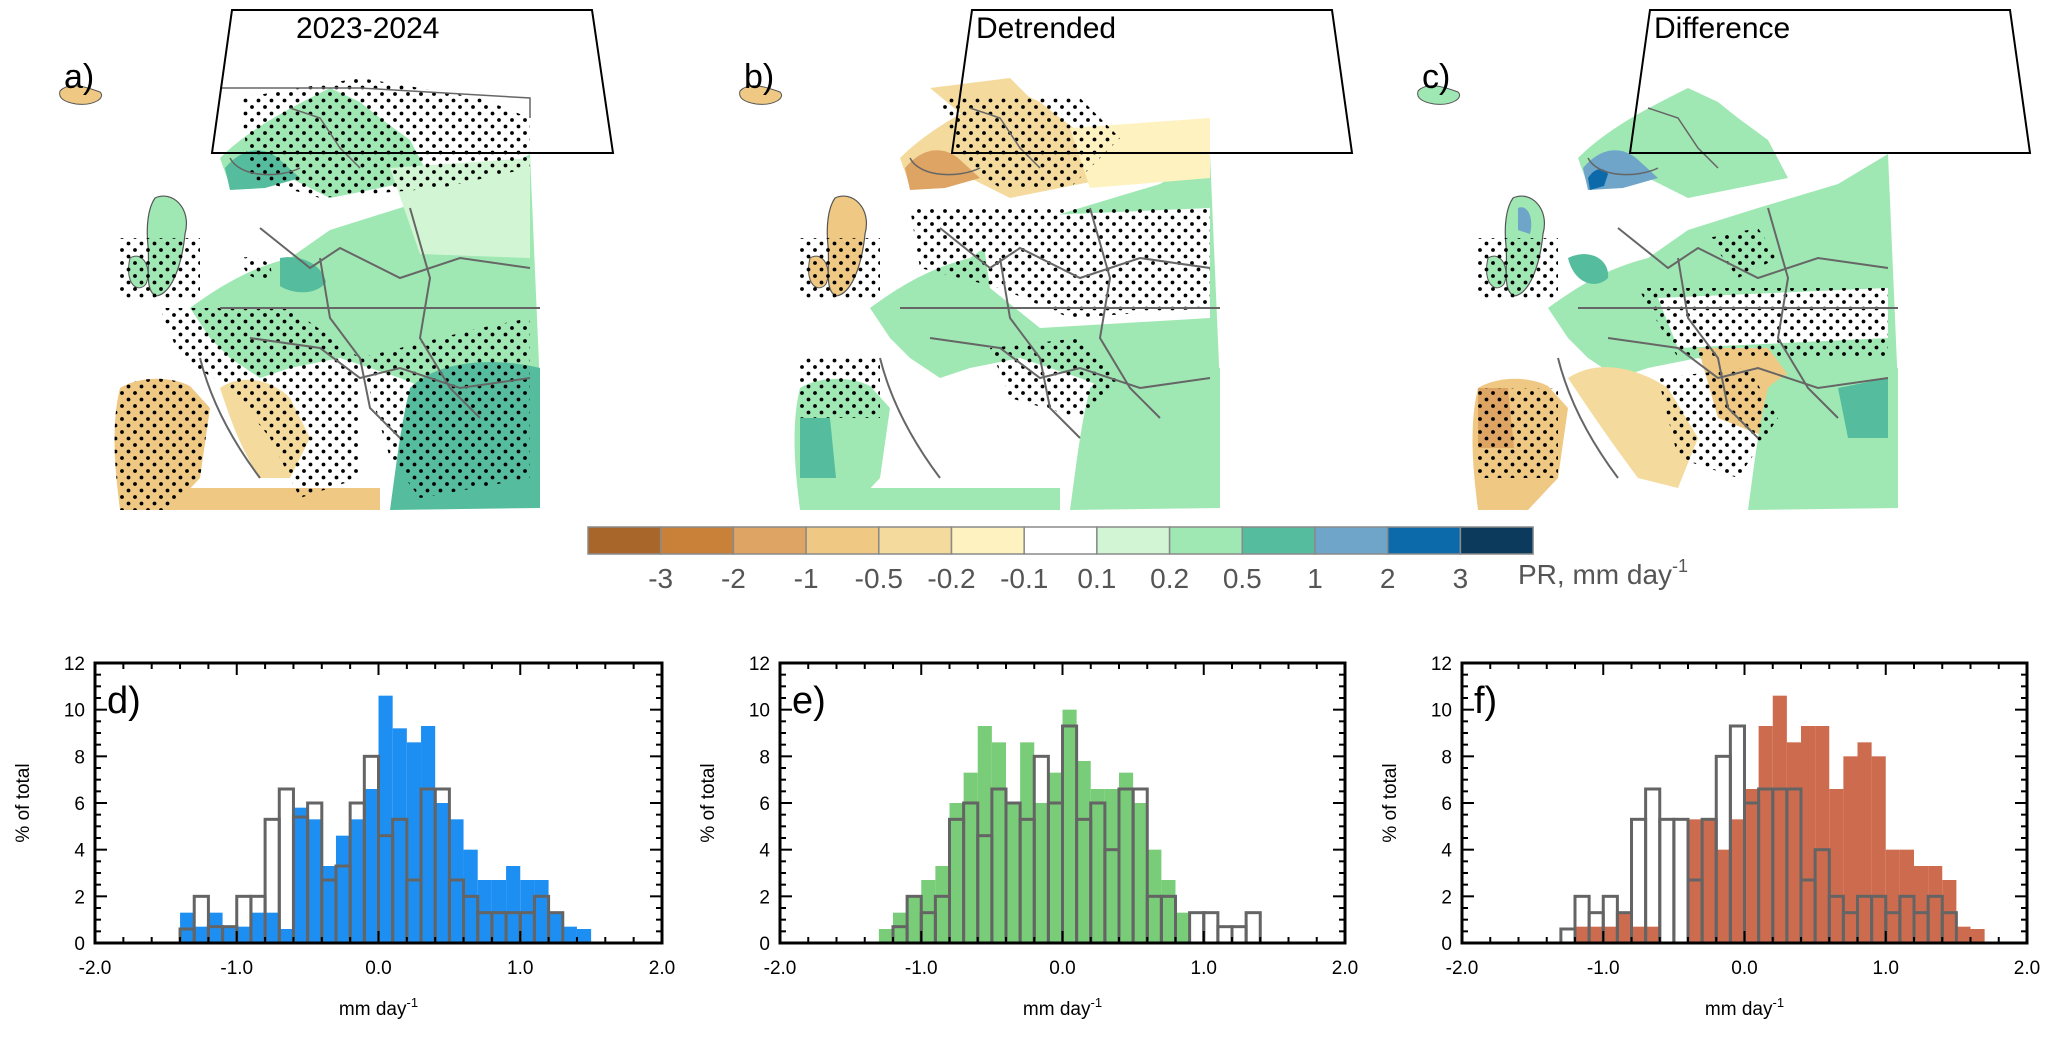  What do you see at coordinates (1436, 77) in the screenshot?
I see `map-letter-c: c)` at bounding box center [1436, 77].